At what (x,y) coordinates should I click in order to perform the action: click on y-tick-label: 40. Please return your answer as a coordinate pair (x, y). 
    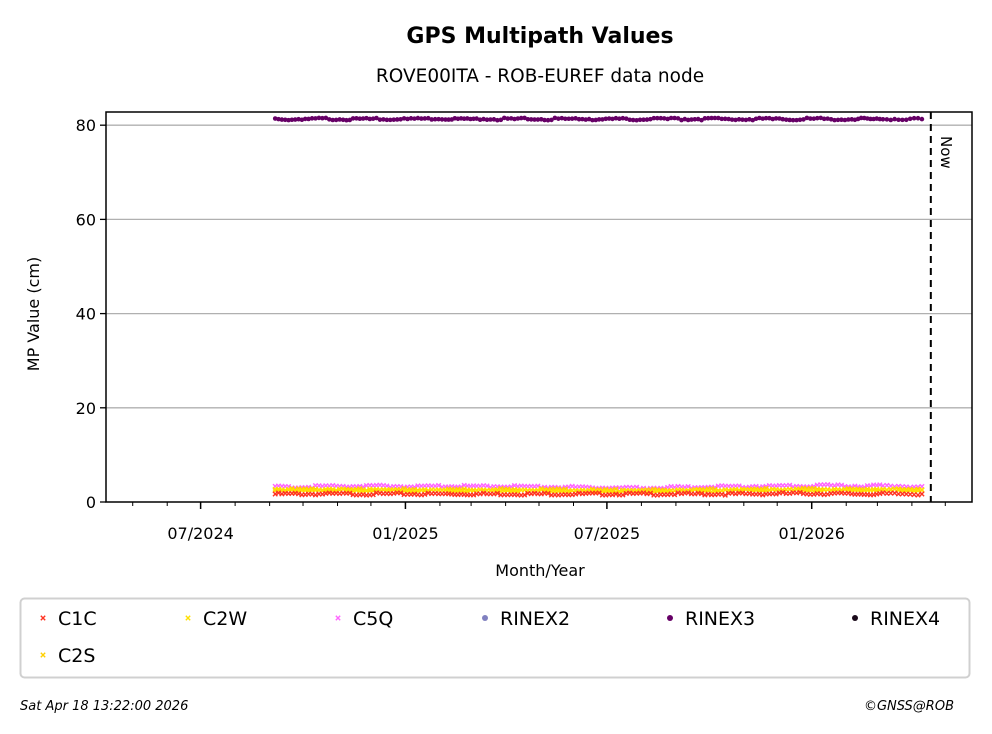
    Looking at the image, I should click on (86, 314).